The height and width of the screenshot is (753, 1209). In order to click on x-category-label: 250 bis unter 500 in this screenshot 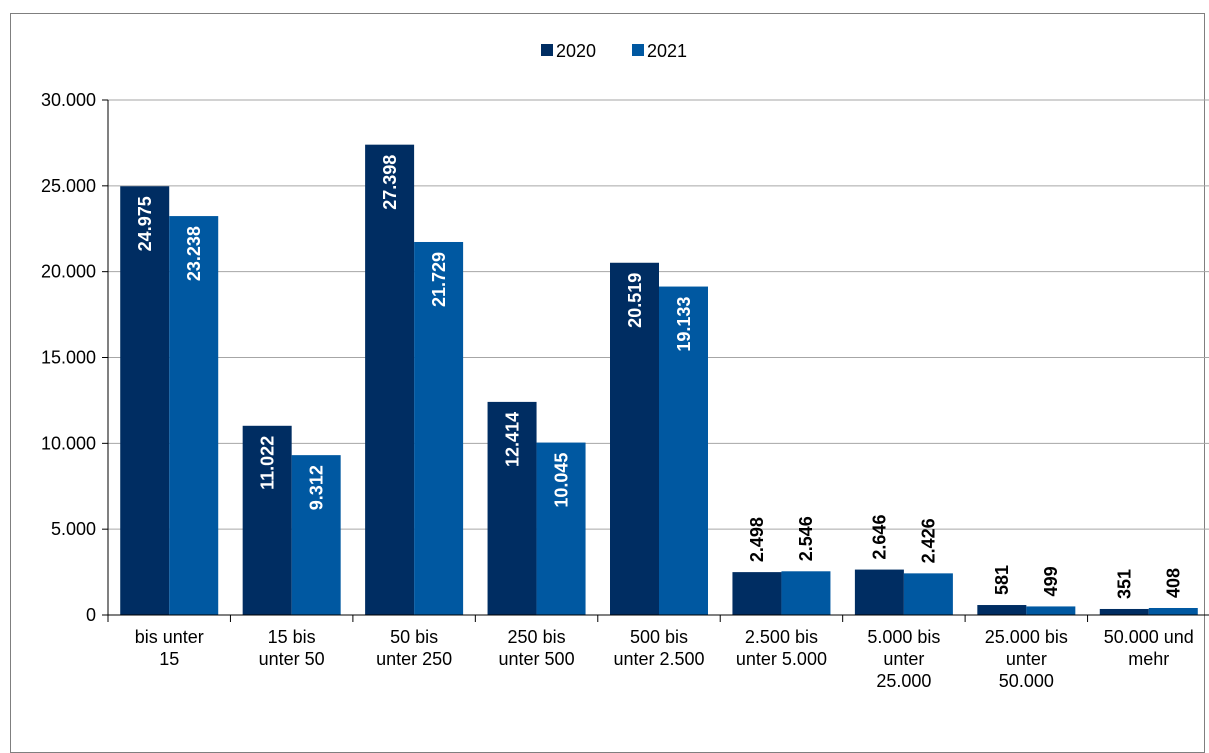, I will do `click(537, 648)`.